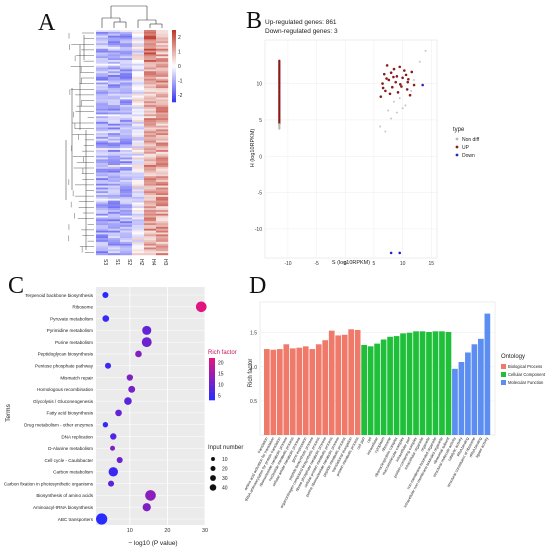  Describe the element at coordinates (153, 262) in the screenshot. I see `heatmap-column-label: H4` at that location.